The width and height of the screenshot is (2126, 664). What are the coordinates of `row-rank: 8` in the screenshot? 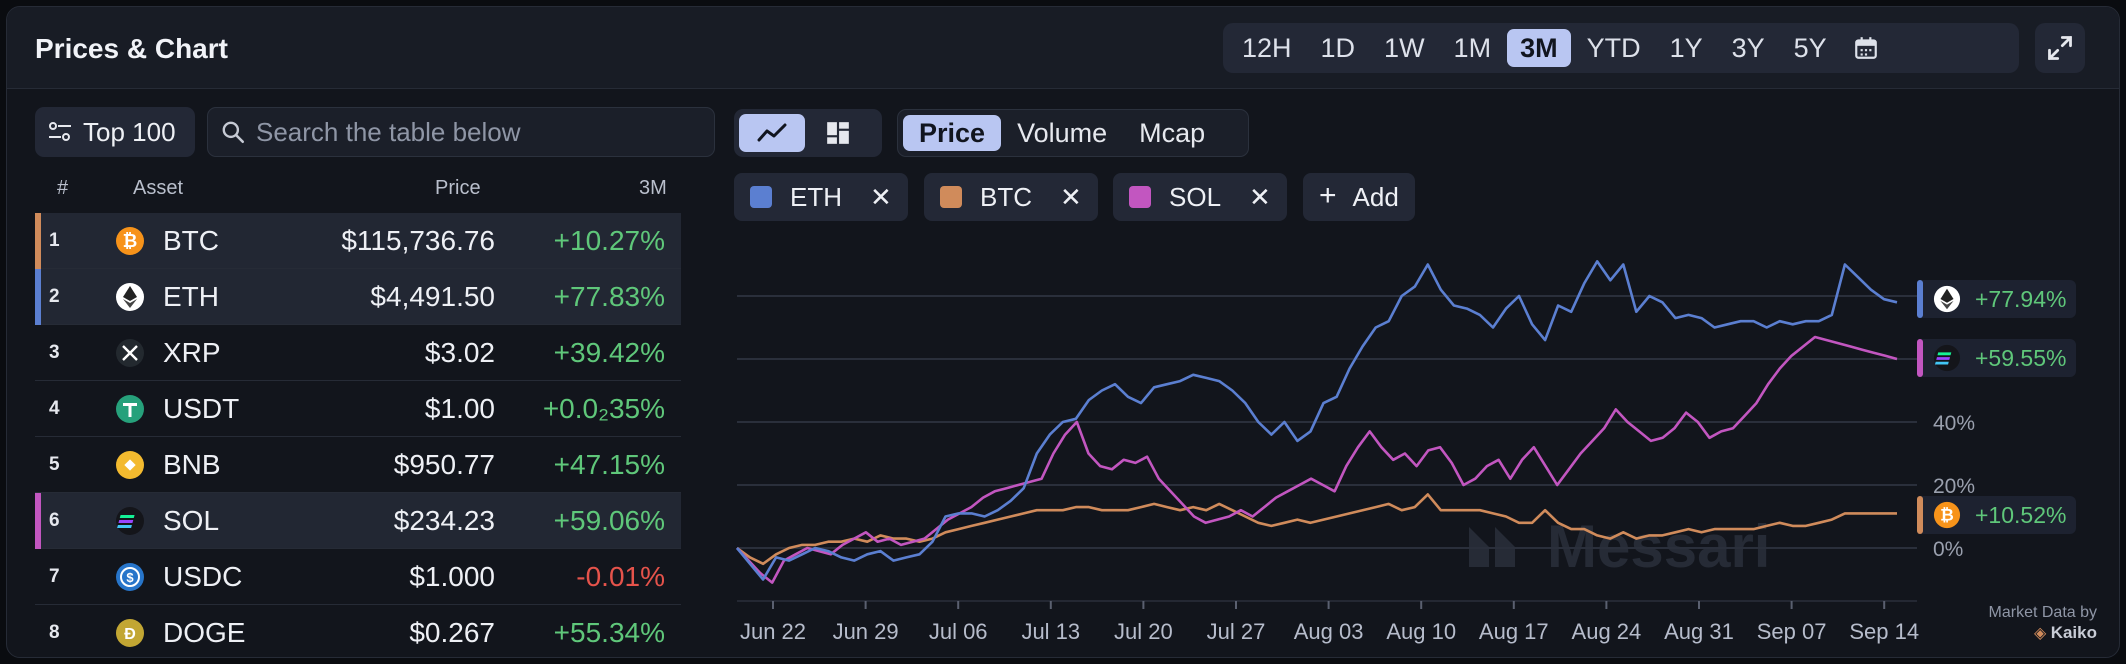 It's located at (54, 632).